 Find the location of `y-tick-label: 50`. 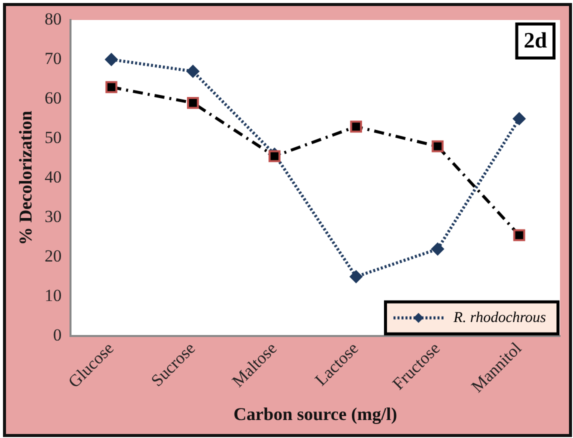

y-tick-label: 50 is located at coordinates (53, 137).